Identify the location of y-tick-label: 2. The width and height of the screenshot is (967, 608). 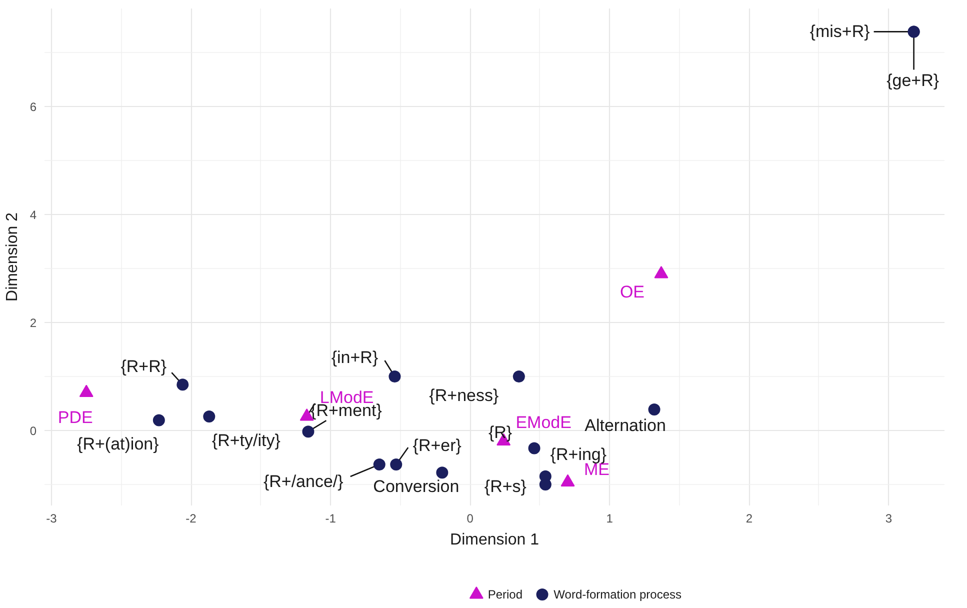
(33, 323).